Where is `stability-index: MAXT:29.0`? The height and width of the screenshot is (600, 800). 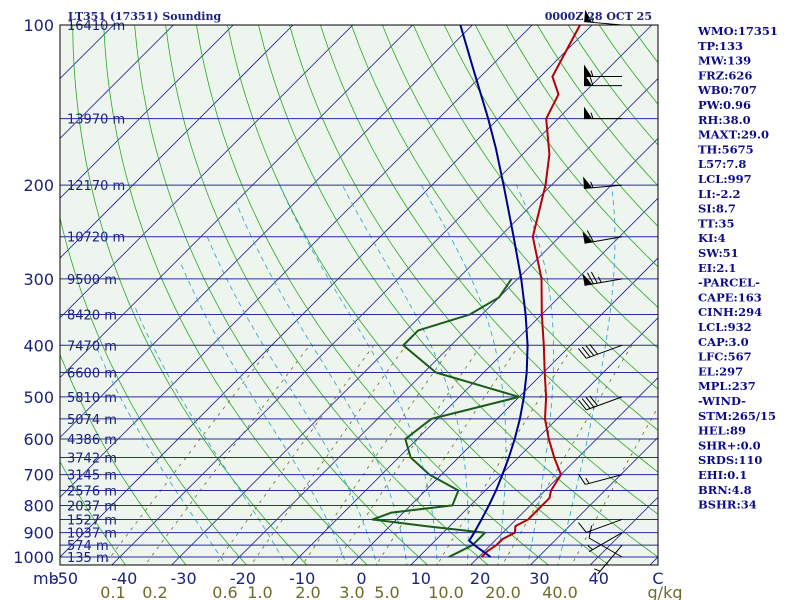
stability-index: MAXT:29.0 is located at coordinates (733, 135).